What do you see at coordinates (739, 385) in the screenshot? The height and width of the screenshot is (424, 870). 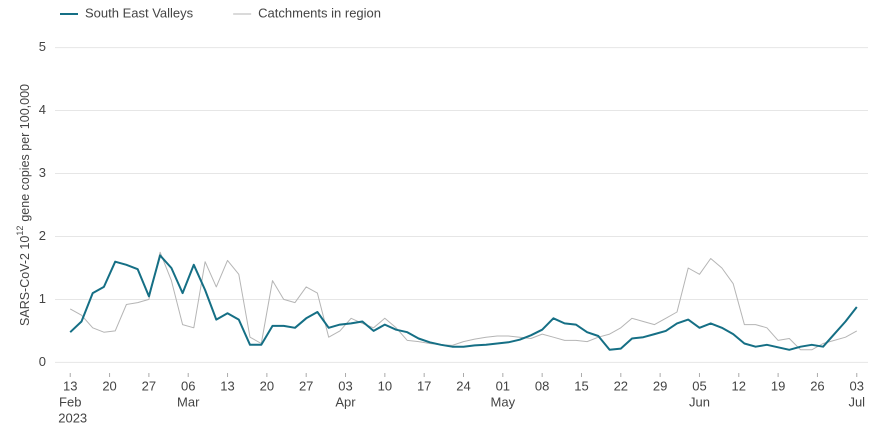 I see `x-tick-label: 12` at bounding box center [739, 385].